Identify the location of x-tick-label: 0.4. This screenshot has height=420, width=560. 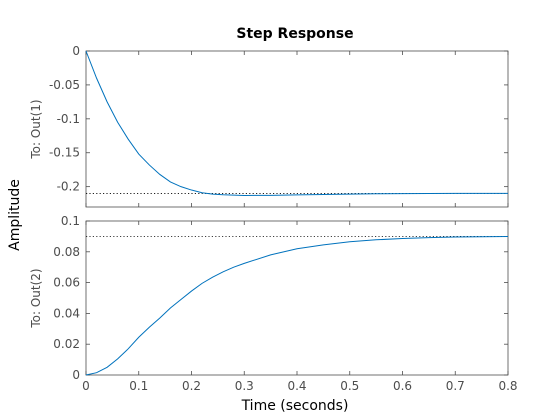
(296, 386).